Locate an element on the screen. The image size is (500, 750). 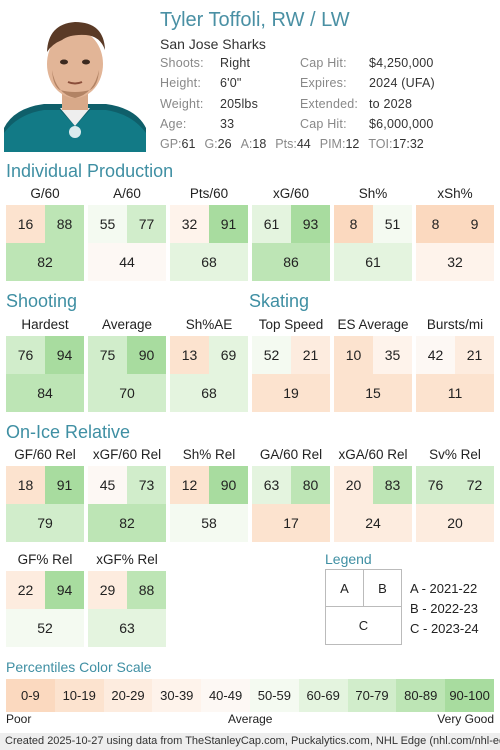
metric-value-c: 20 is located at coordinates (455, 523).